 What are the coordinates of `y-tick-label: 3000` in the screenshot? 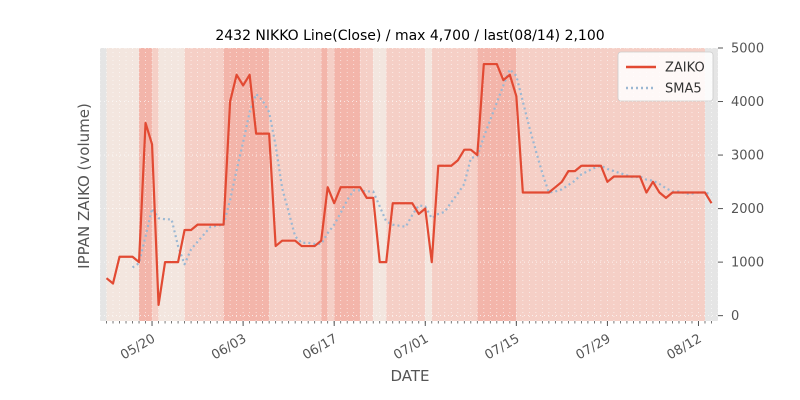 It's located at (747, 156).